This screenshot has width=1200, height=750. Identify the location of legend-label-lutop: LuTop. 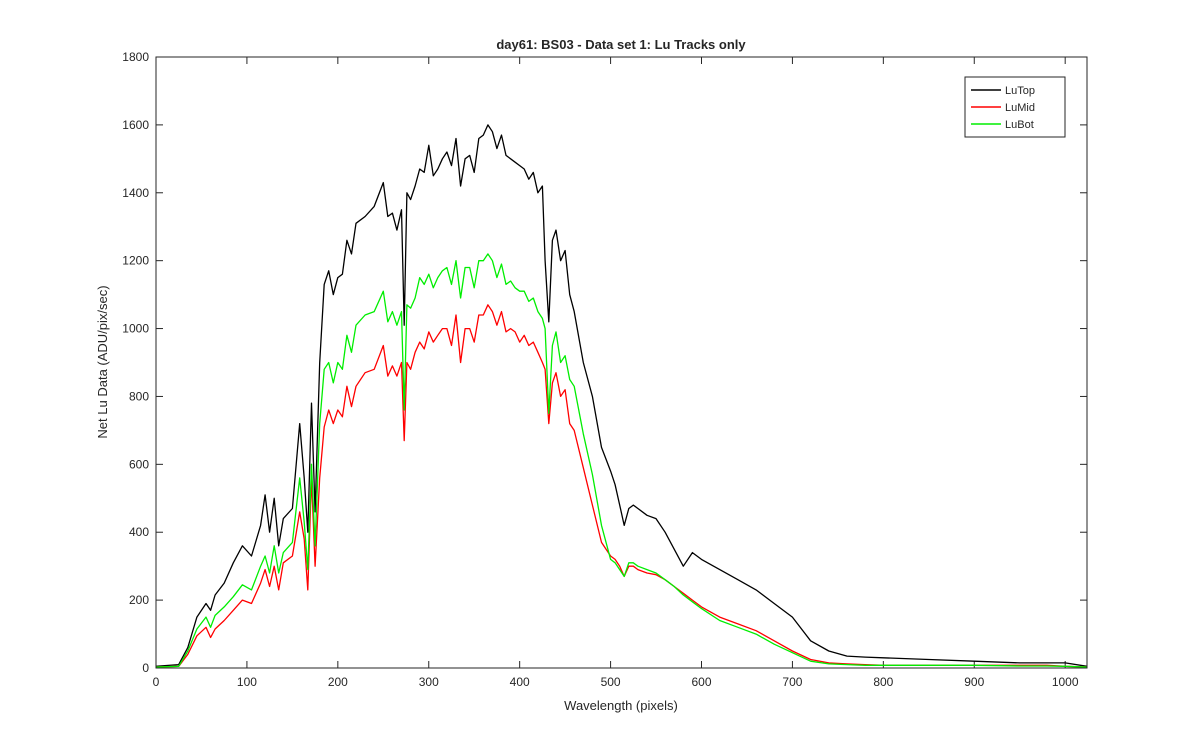
(1020, 91).